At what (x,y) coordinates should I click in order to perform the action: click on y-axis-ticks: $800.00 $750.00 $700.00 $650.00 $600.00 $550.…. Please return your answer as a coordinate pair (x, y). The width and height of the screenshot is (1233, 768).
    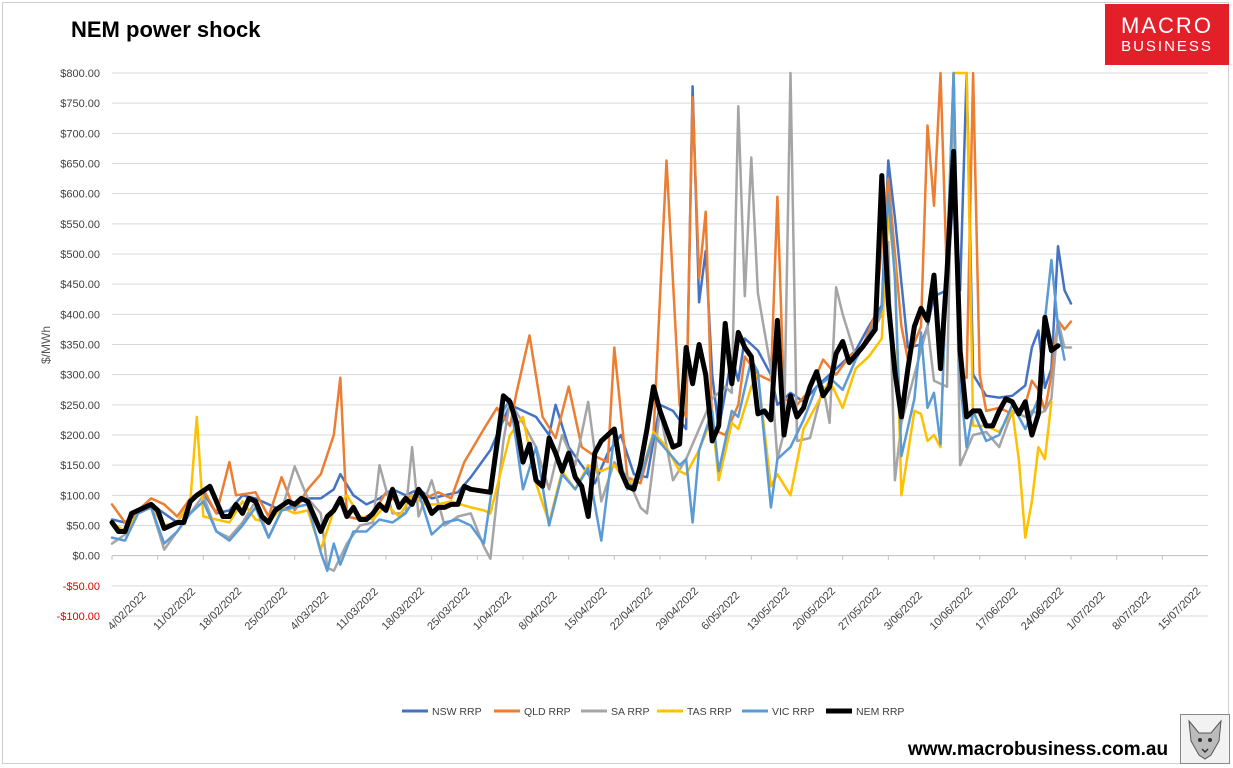
    Looking at the image, I should click on (78, 345).